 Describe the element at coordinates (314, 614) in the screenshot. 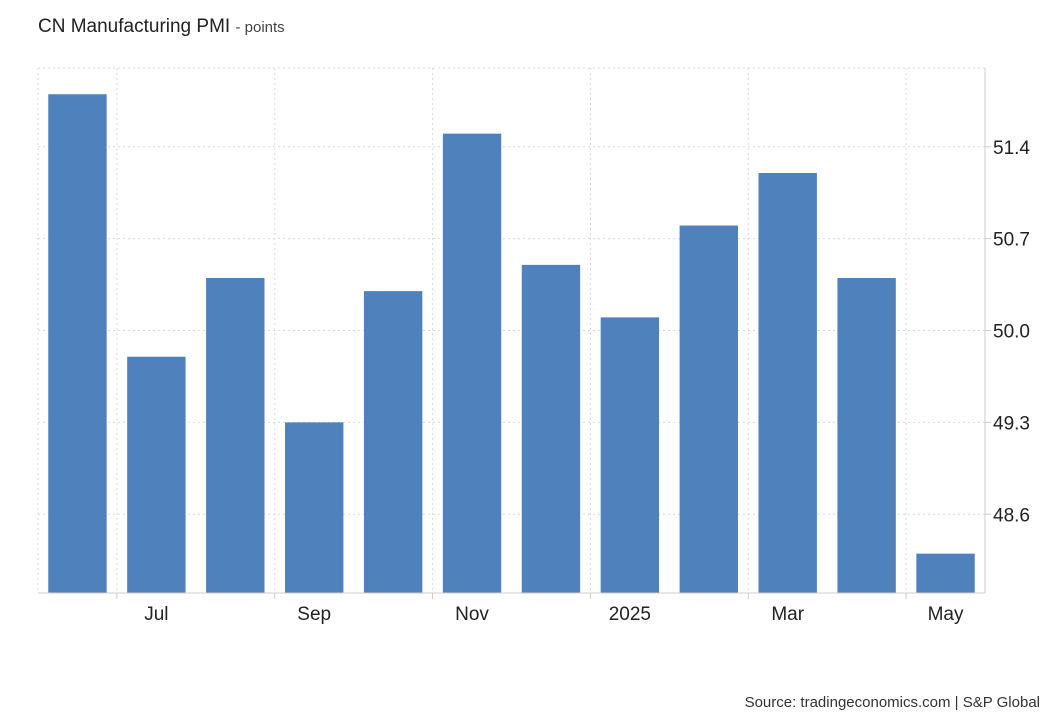

I see `x-tick-label: Sep` at that location.